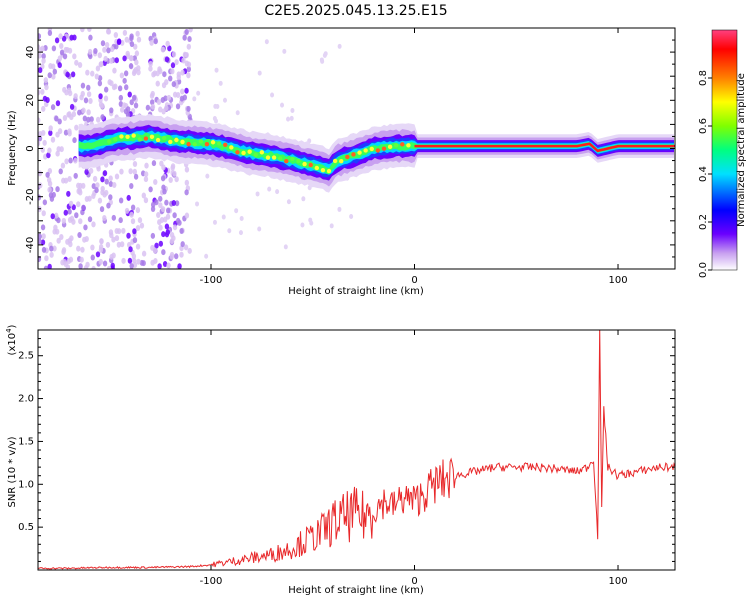 The image size is (750, 600). Describe the element at coordinates (211, 280) in the screenshot. I see `heatmap-x-tick-label: -100` at that location.